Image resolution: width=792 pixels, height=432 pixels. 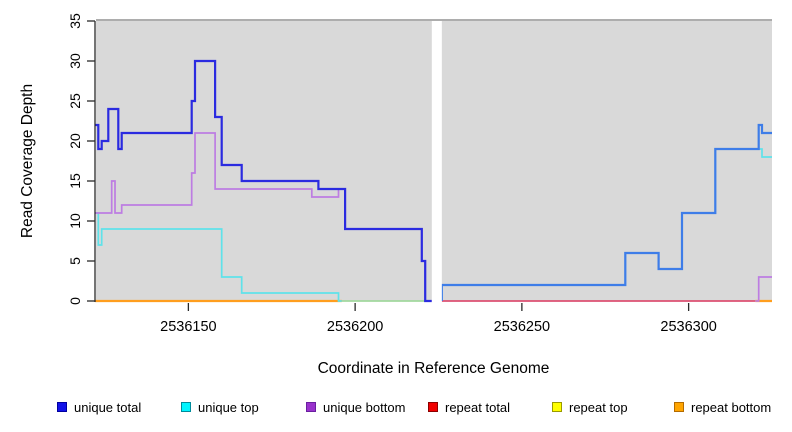 I want to click on legend-entry-unique-total: unique total, so click(x=99, y=407).